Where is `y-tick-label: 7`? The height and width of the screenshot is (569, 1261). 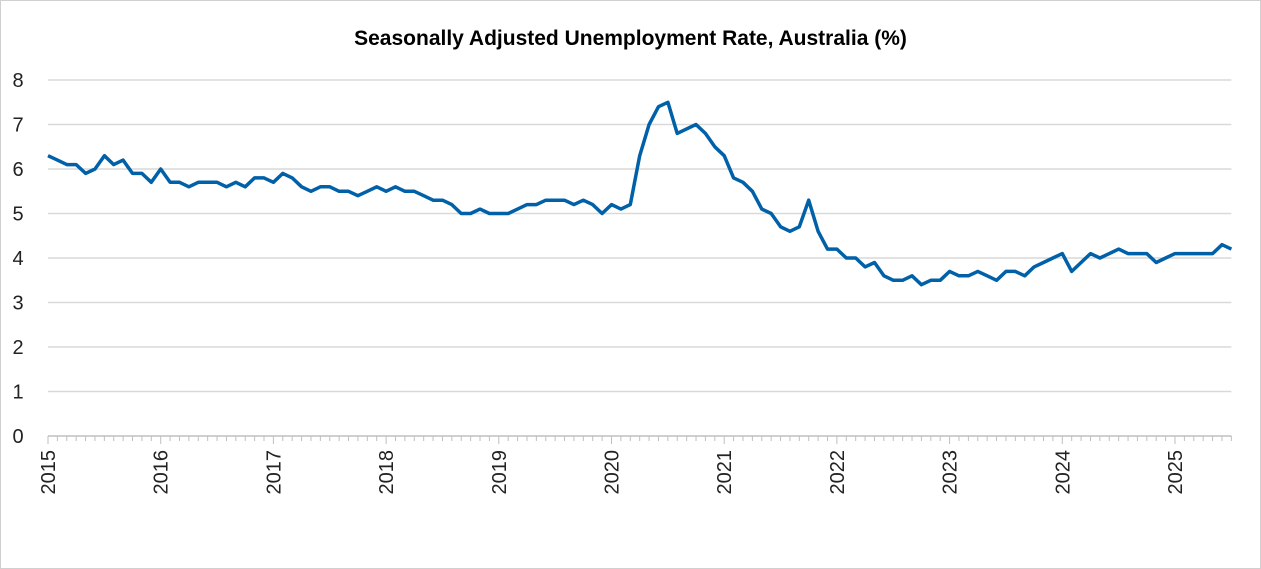 y-tick-label: 7 is located at coordinates (17, 126).